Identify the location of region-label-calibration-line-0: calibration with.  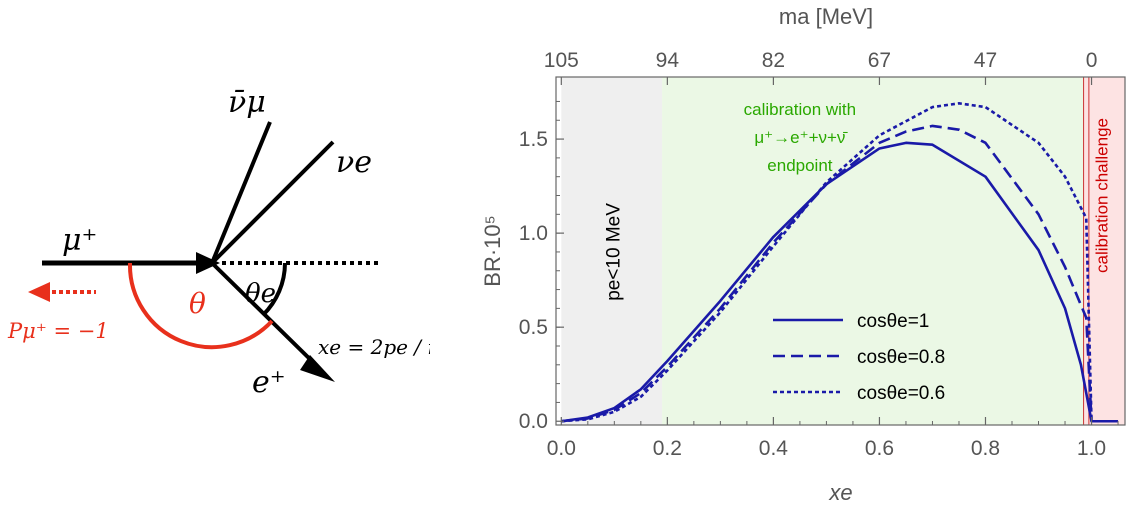
(800, 109).